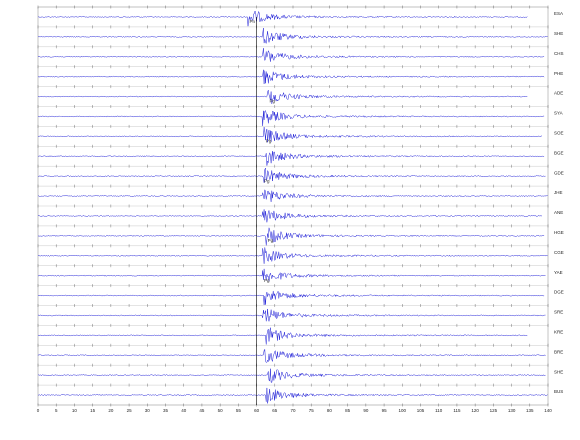  Describe the element at coordinates (275, 410) in the screenshot. I see `x-tick-label: 65` at that location.